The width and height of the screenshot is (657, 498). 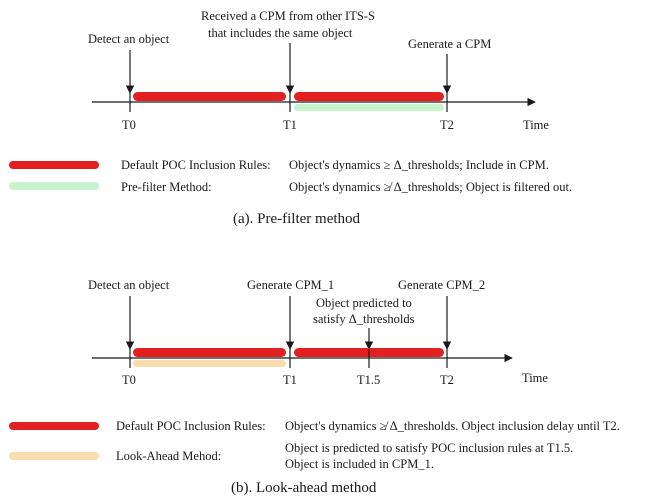 I want to click on legend-prefilter-swatch, so click(x=54, y=186).